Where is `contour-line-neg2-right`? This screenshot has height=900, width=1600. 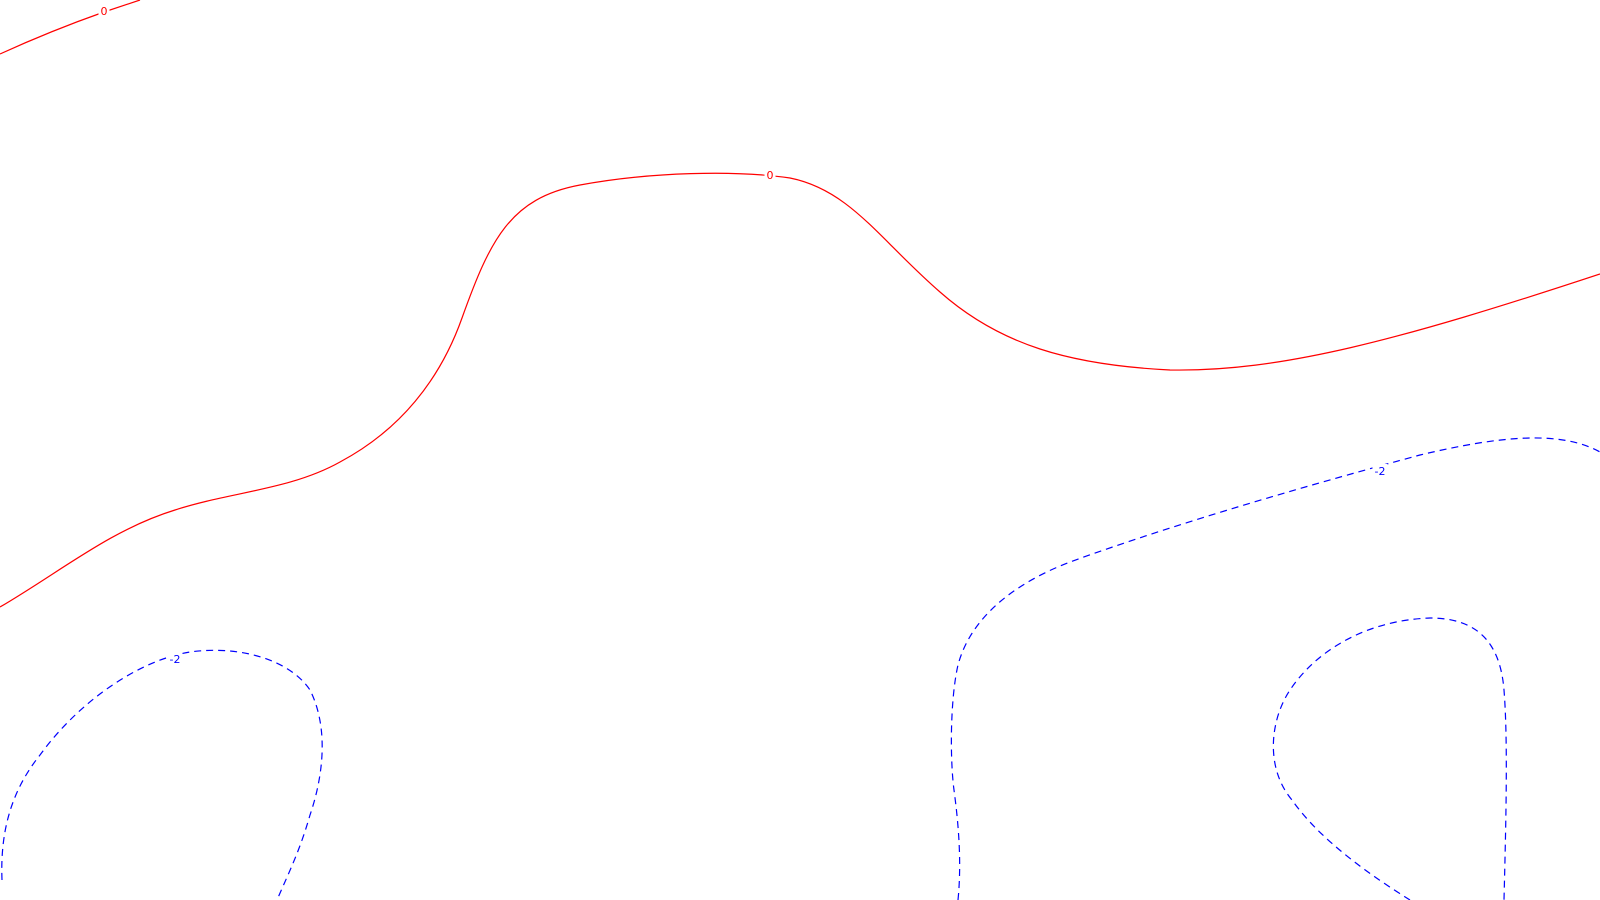 contour-line-neg2-right is located at coordinates (1389, 758).